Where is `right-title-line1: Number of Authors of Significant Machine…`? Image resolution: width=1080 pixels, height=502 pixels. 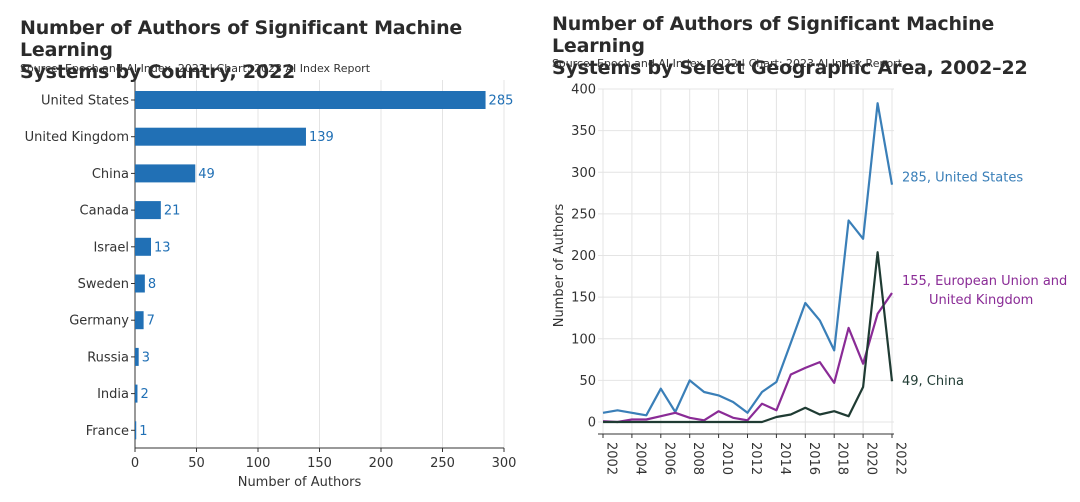
right-title-line1: Number of Authors of Significant Machine… is located at coordinates (773, 35).